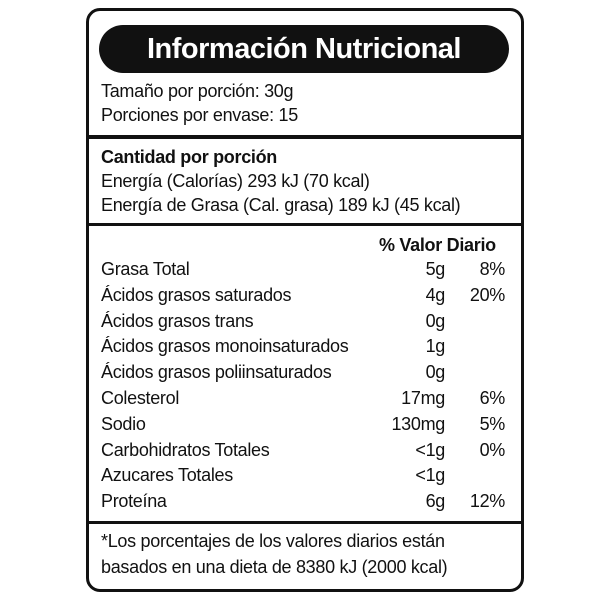 The width and height of the screenshot is (600, 600). I want to click on dv-header: % Valor Diario, so click(437, 245).